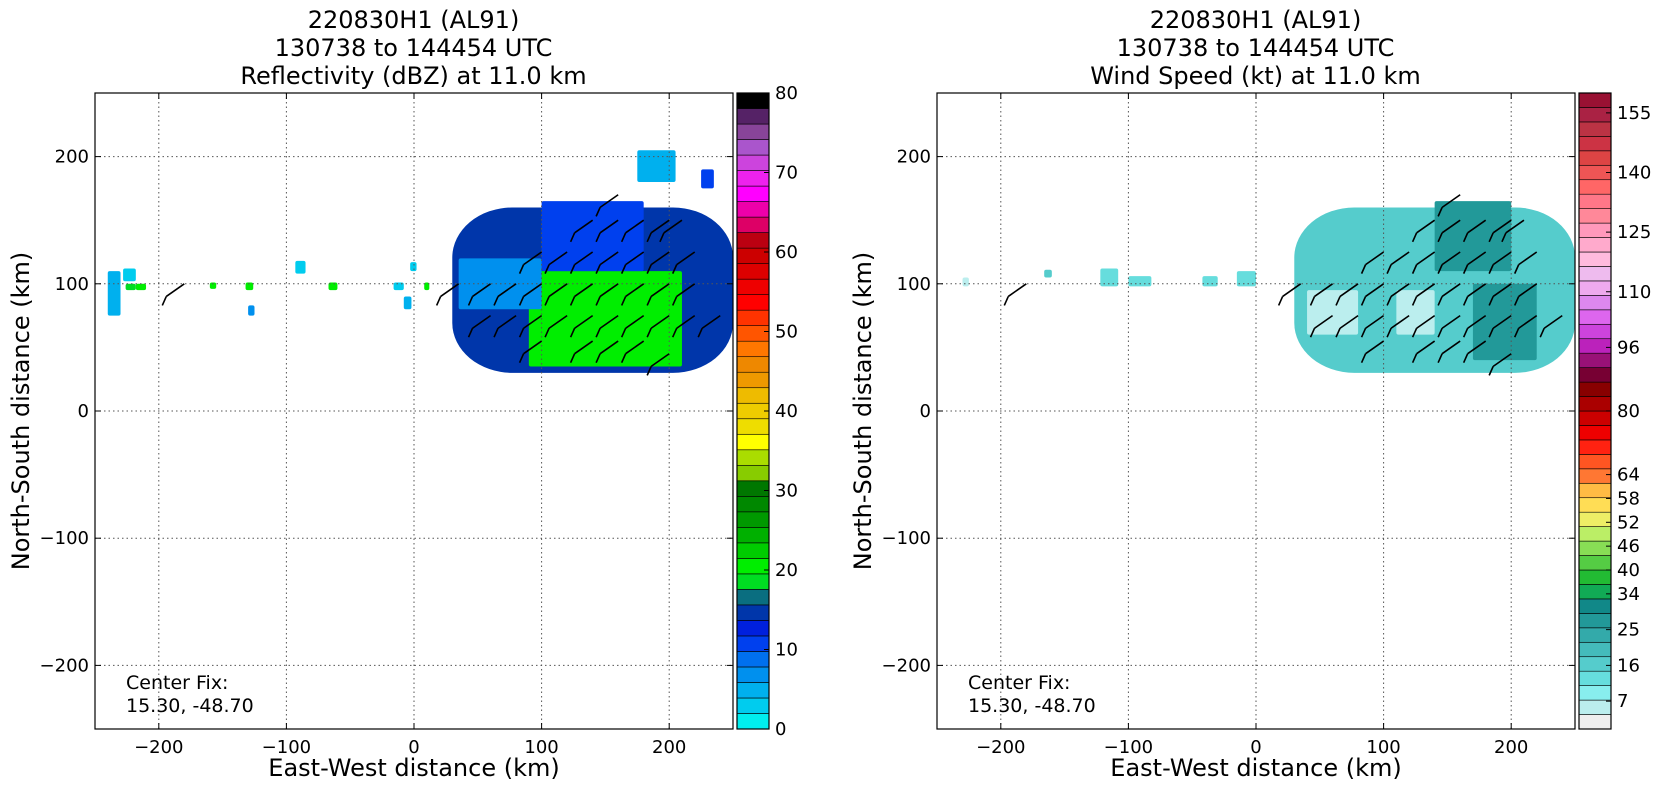 Image resolution: width=1655 pixels, height=787 pixels. I want to click on colorbar-tick-label: 20, so click(786, 570).